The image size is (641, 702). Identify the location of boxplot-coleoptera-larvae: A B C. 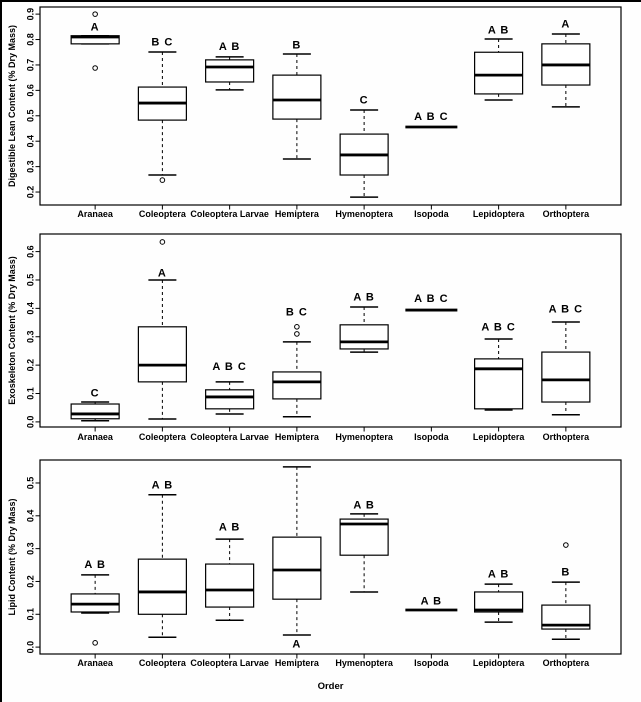
(230, 388).